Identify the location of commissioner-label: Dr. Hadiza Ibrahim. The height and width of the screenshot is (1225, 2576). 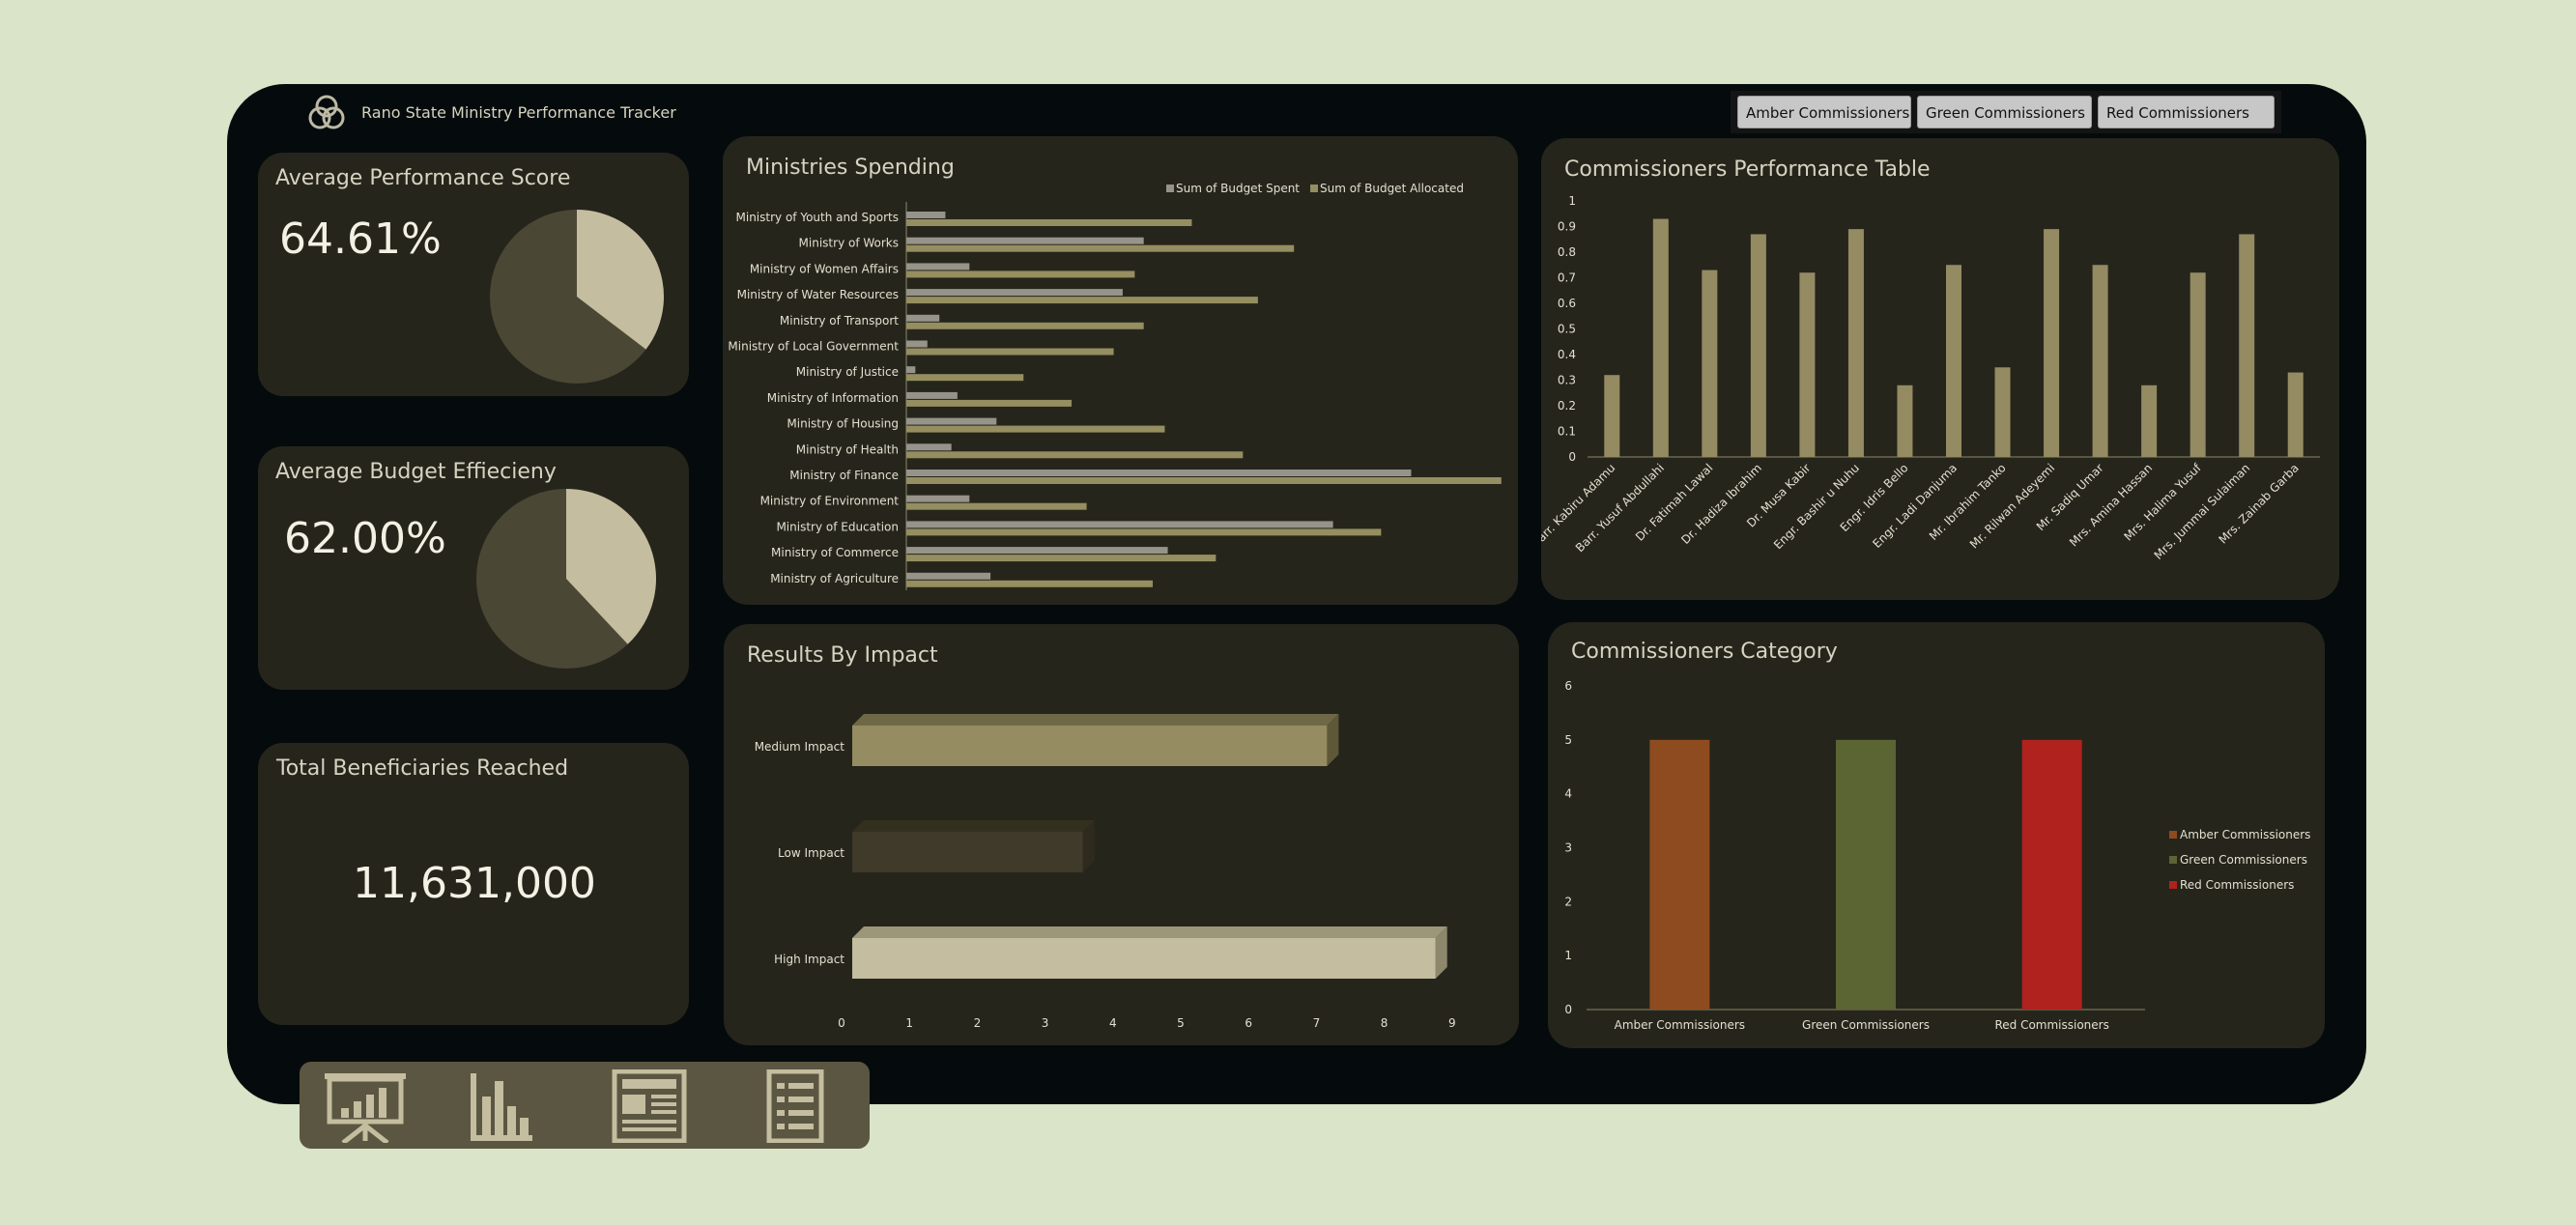
(1721, 504).